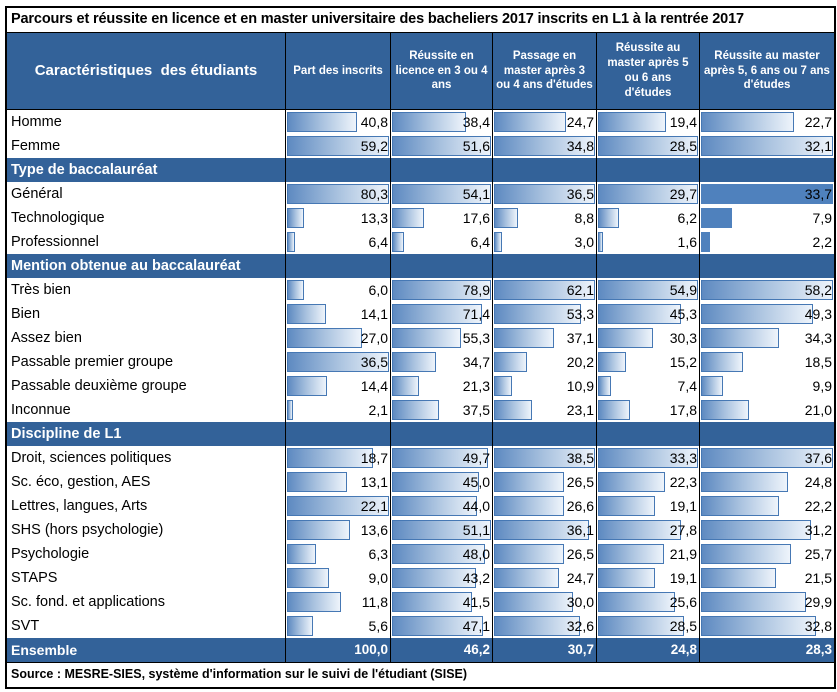  Describe the element at coordinates (88, 602) in the screenshot. I see `row-label: Sc. fond. et applications` at that location.